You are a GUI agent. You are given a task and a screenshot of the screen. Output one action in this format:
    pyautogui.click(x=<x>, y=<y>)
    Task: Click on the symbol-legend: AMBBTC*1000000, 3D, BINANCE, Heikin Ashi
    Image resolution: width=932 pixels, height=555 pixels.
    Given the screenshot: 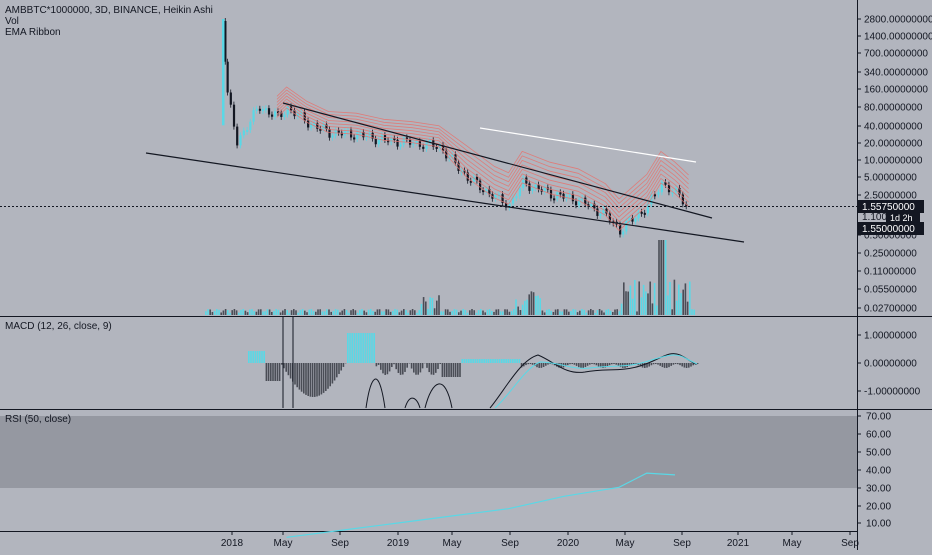 What is the action you would take?
    pyautogui.click(x=109, y=10)
    